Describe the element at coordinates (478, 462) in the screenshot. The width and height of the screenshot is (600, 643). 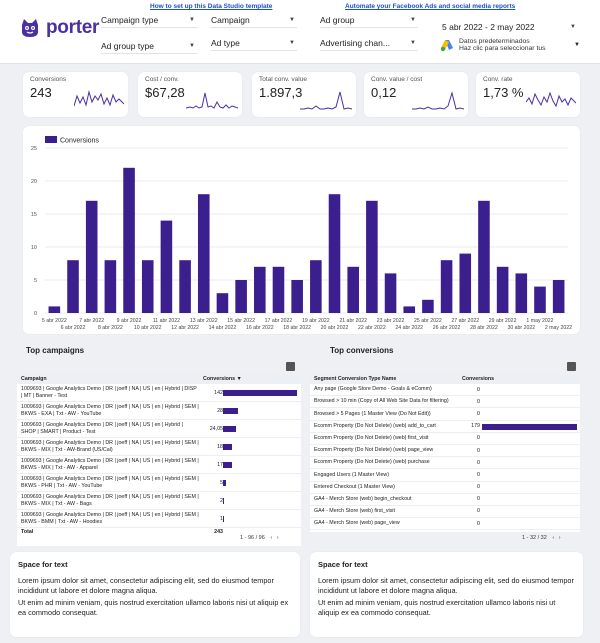
I see `row-value: 0` at that location.